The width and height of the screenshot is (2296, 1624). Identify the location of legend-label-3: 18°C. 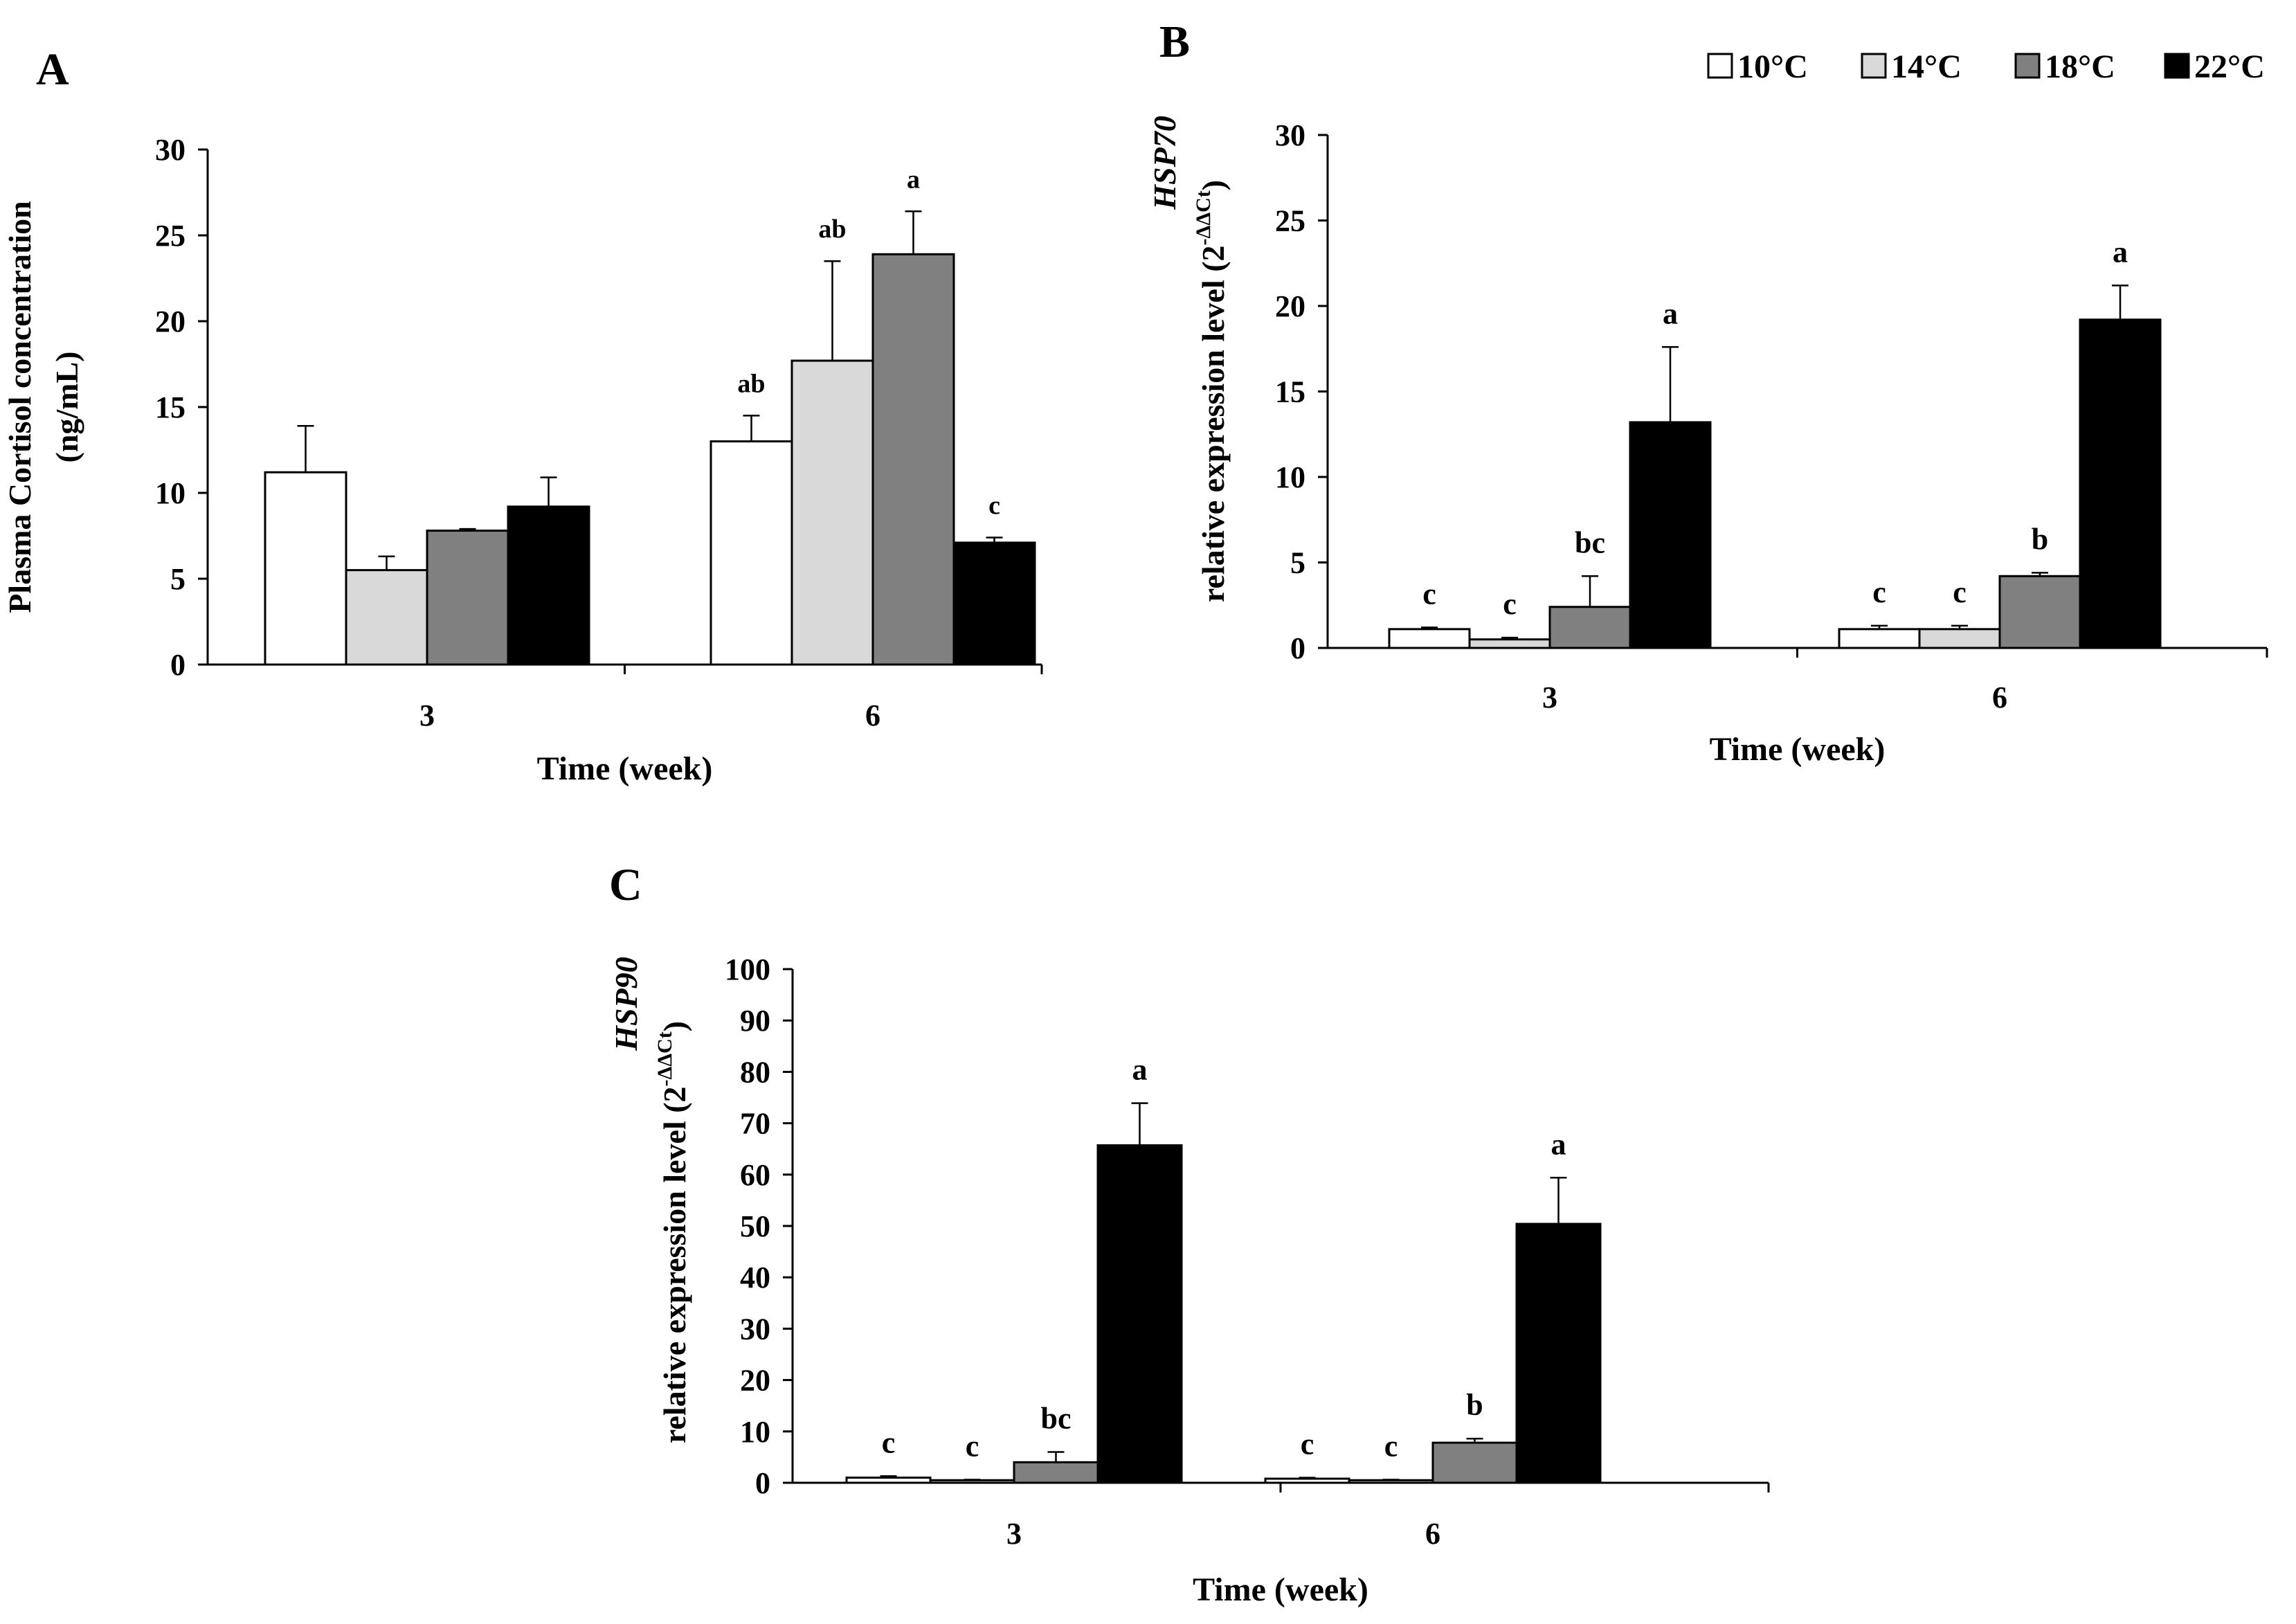
(2080, 66).